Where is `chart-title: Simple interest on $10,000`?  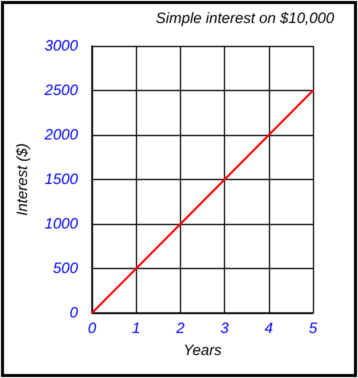 chart-title: Simple interest on $10,000 is located at coordinates (245, 18).